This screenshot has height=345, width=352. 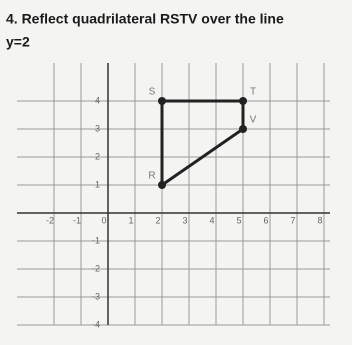 What do you see at coordinates (97, 128) in the screenshot?
I see `y-tick-label: 3` at bounding box center [97, 128].